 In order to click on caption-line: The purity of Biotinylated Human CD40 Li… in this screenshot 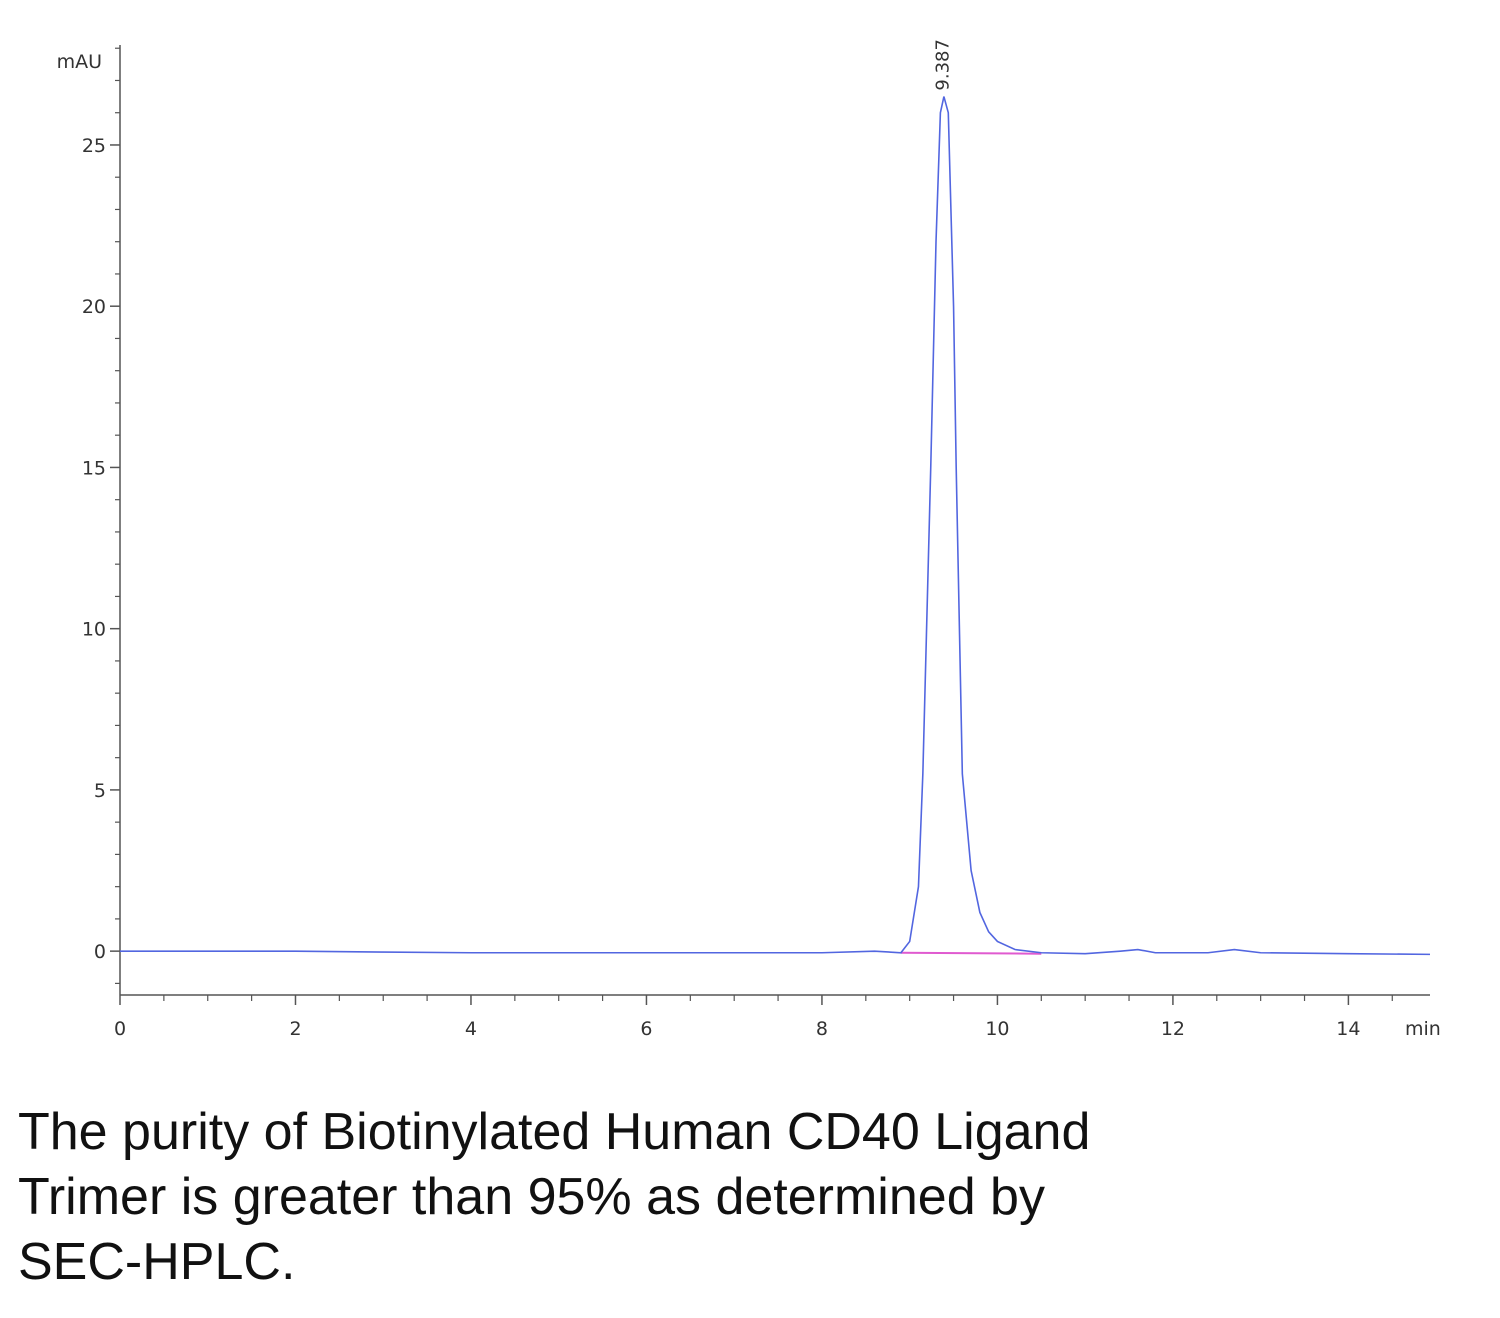, I will do `click(554, 1132)`.